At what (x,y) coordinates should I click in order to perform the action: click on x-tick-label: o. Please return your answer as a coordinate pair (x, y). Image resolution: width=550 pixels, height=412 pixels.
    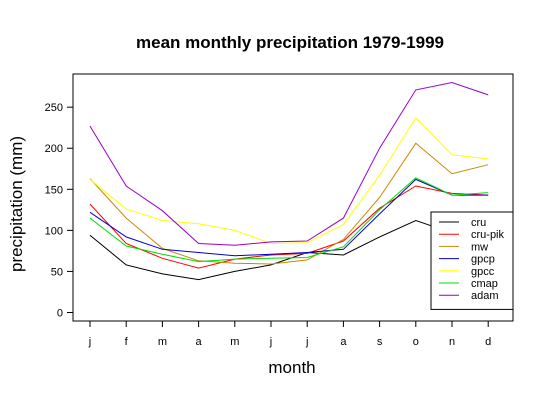
    Looking at the image, I should click on (416, 342).